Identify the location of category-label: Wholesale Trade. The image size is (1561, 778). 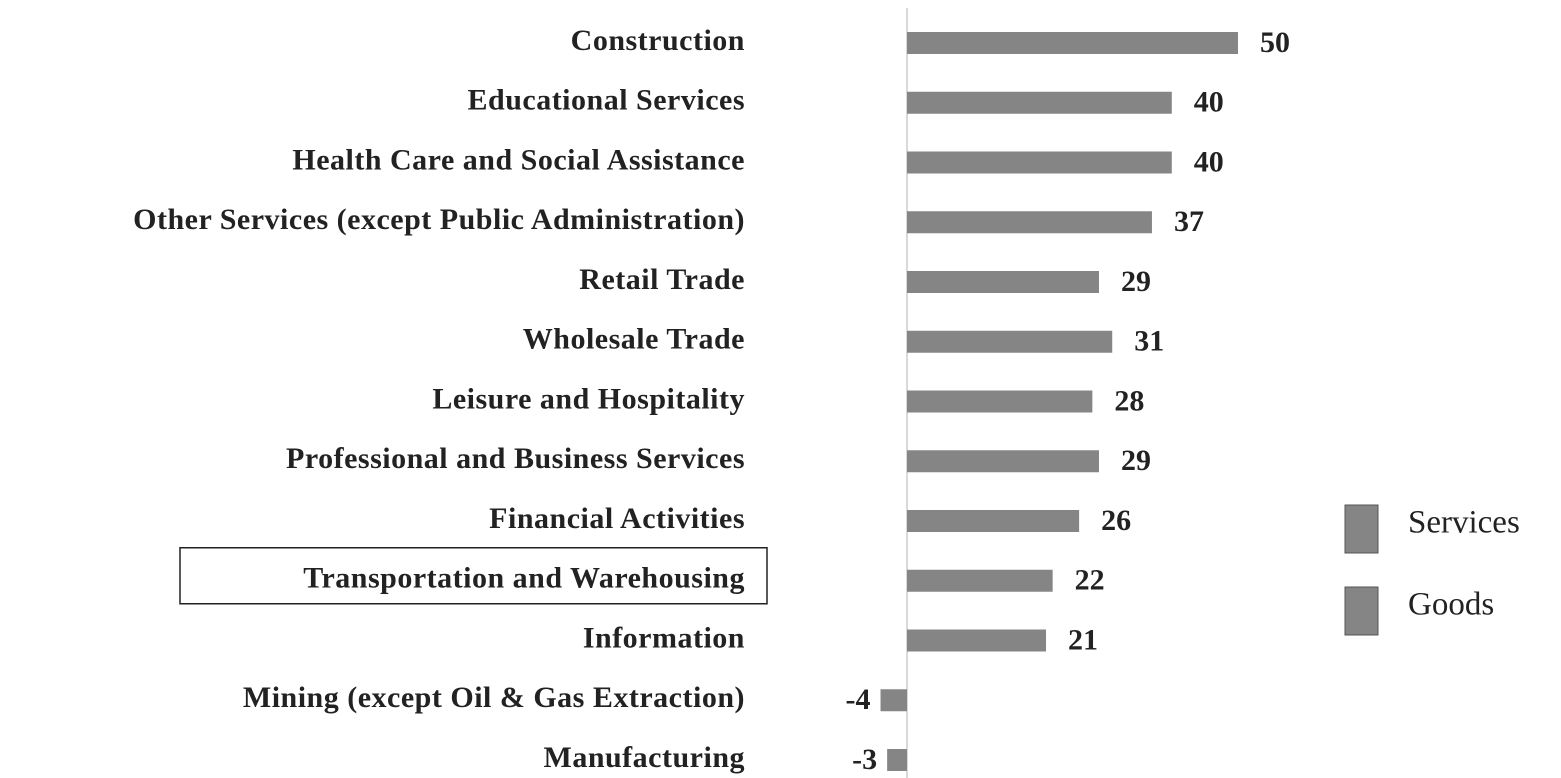
(634, 339).